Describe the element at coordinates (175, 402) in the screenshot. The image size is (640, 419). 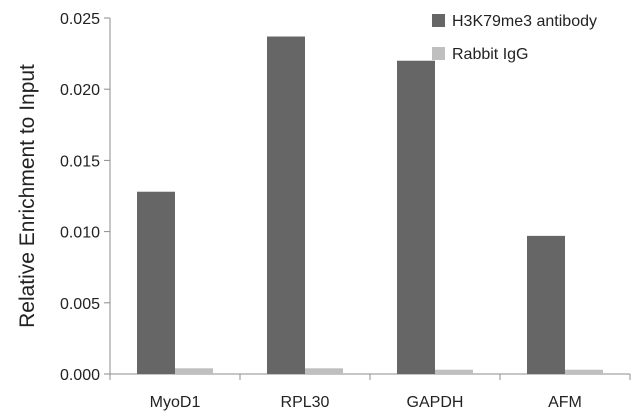
I see `x-tick-label: MyoD1` at that location.